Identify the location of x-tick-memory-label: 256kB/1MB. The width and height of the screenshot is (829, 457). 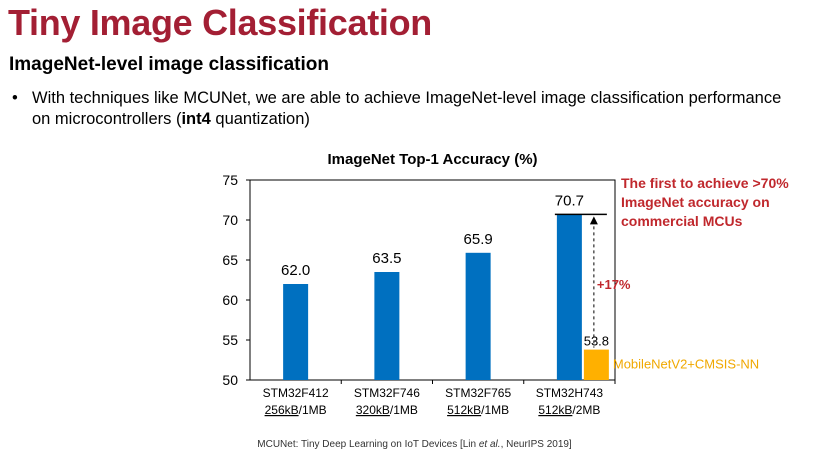
(296, 410).